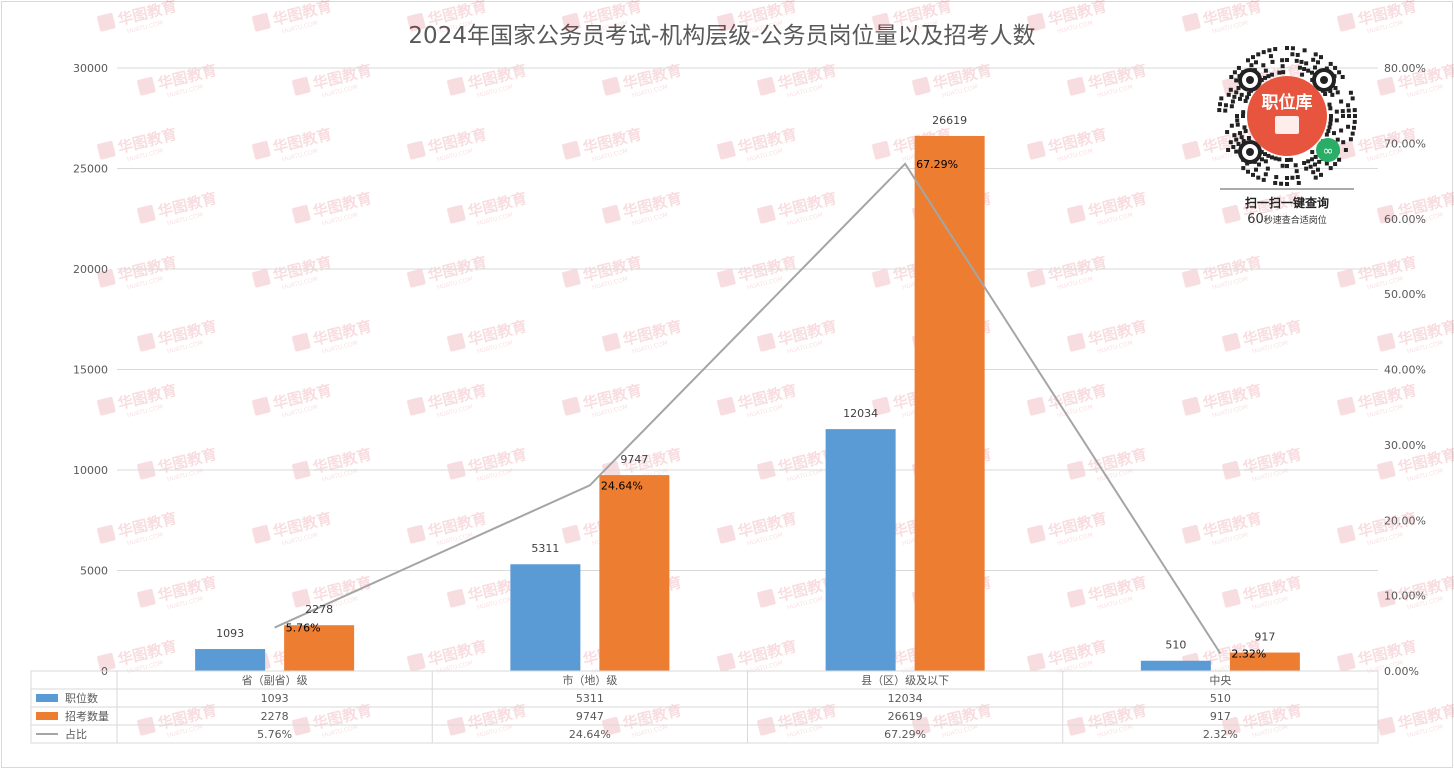  I want to click on table-cell-value: 9747, so click(590, 716).